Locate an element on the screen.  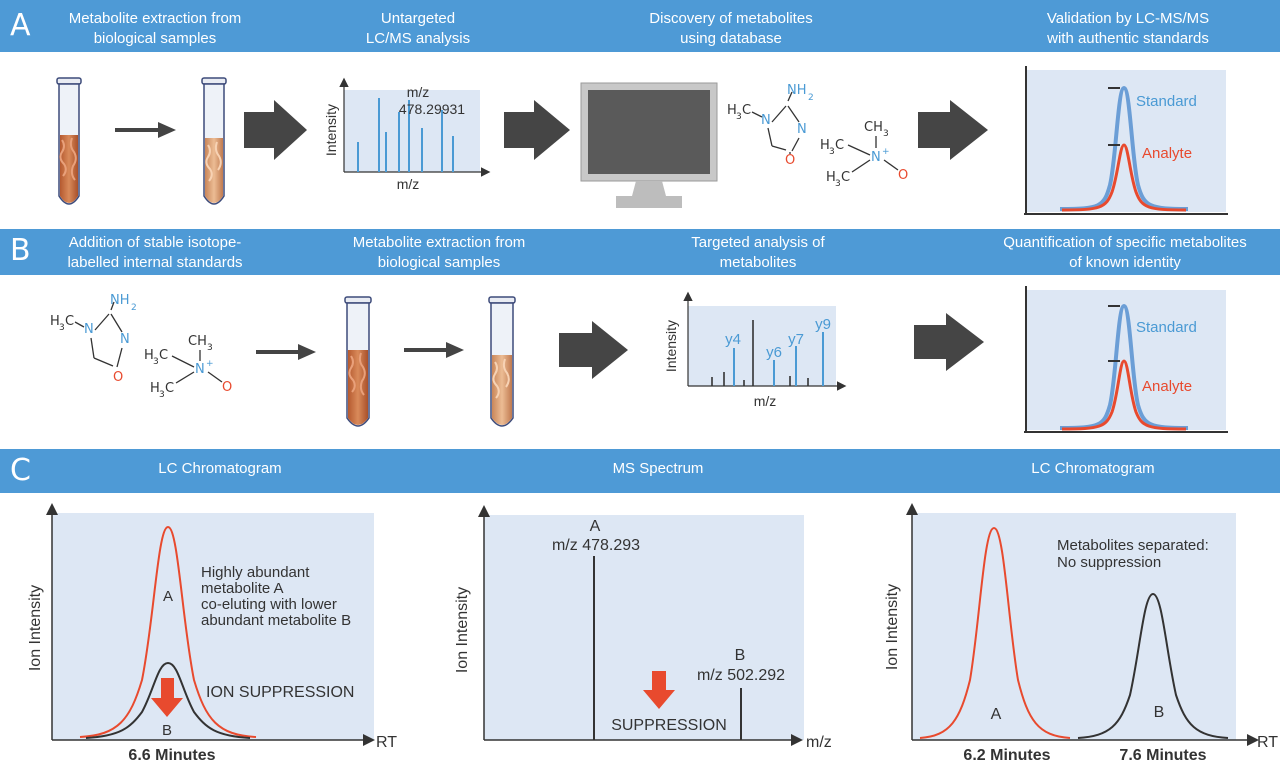
peak-a-mz: m/z 478.293 is located at coordinates (596, 545).